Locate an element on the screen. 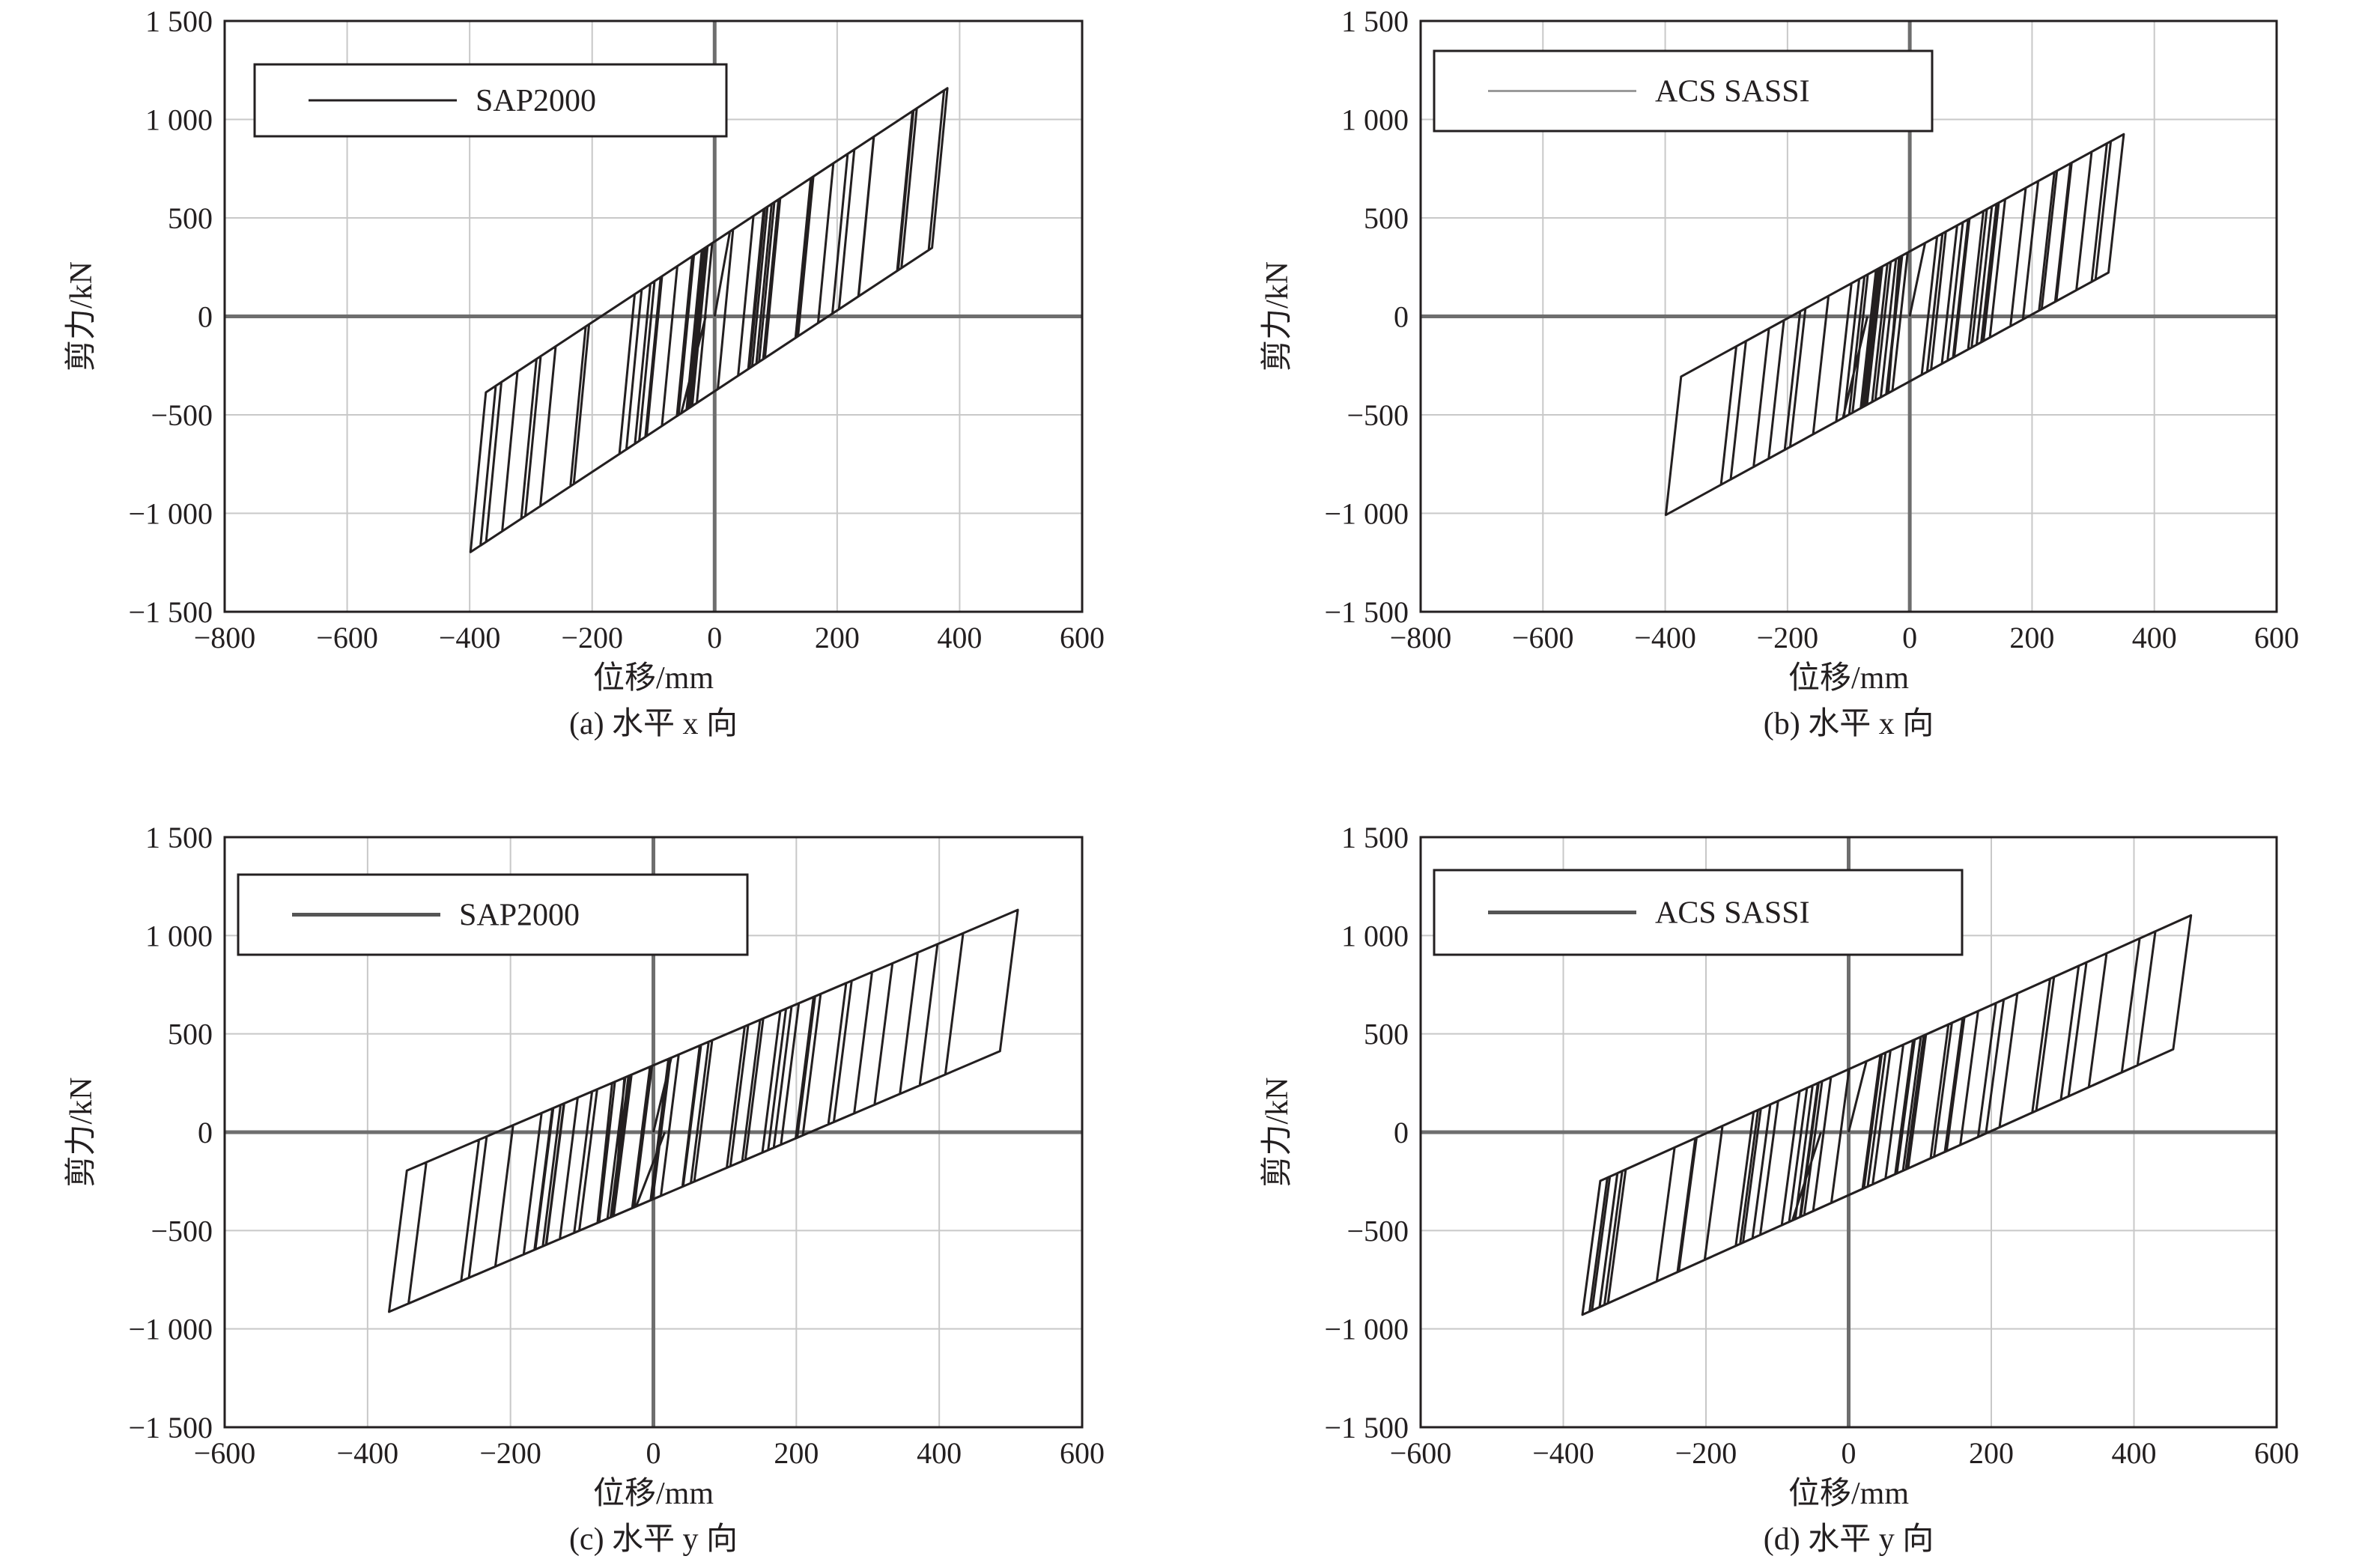 This screenshot has width=2359, height=1568. legend-box is located at coordinates (1698, 913).